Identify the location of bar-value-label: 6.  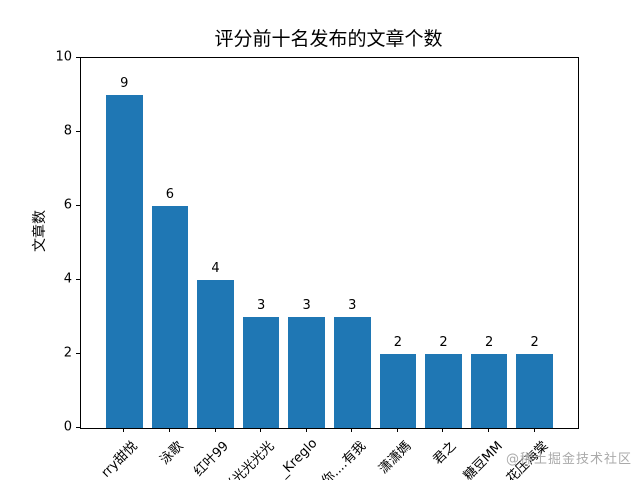
(170, 194).